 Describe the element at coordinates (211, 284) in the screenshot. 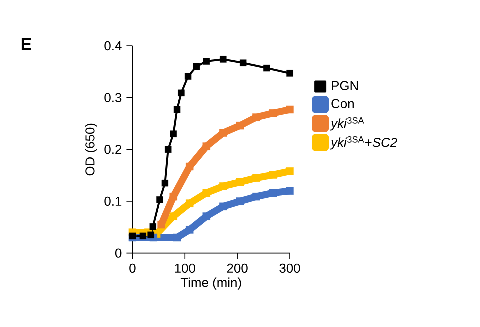

I see `x-axis-title: Time (min)` at that location.